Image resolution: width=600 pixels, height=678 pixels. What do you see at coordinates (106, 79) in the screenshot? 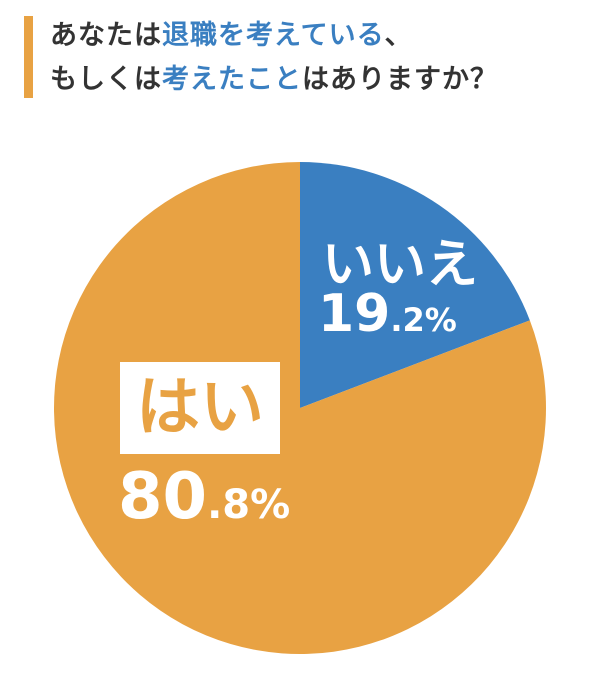
I see `title-line2-segment-0: もしくは` at bounding box center [106, 79].